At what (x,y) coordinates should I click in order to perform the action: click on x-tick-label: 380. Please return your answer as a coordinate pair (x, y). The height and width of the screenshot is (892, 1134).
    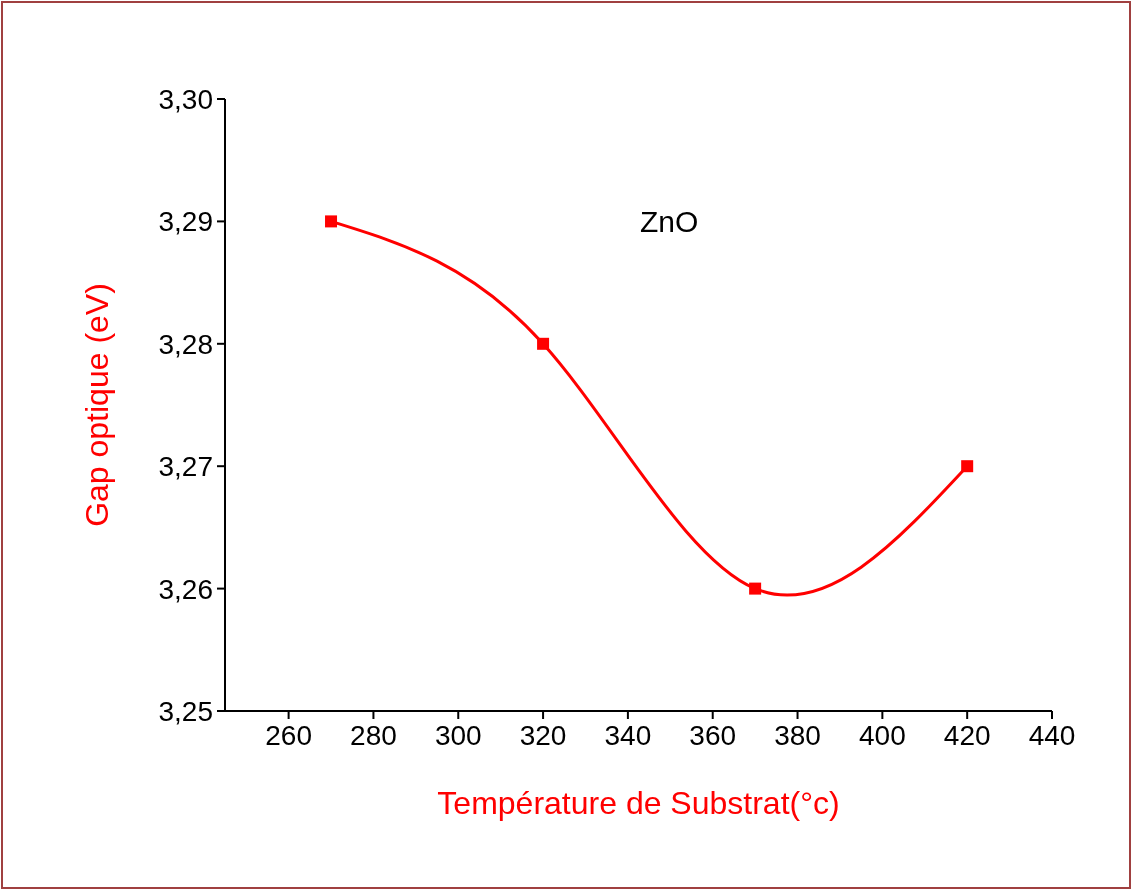
    Looking at the image, I should click on (797, 735).